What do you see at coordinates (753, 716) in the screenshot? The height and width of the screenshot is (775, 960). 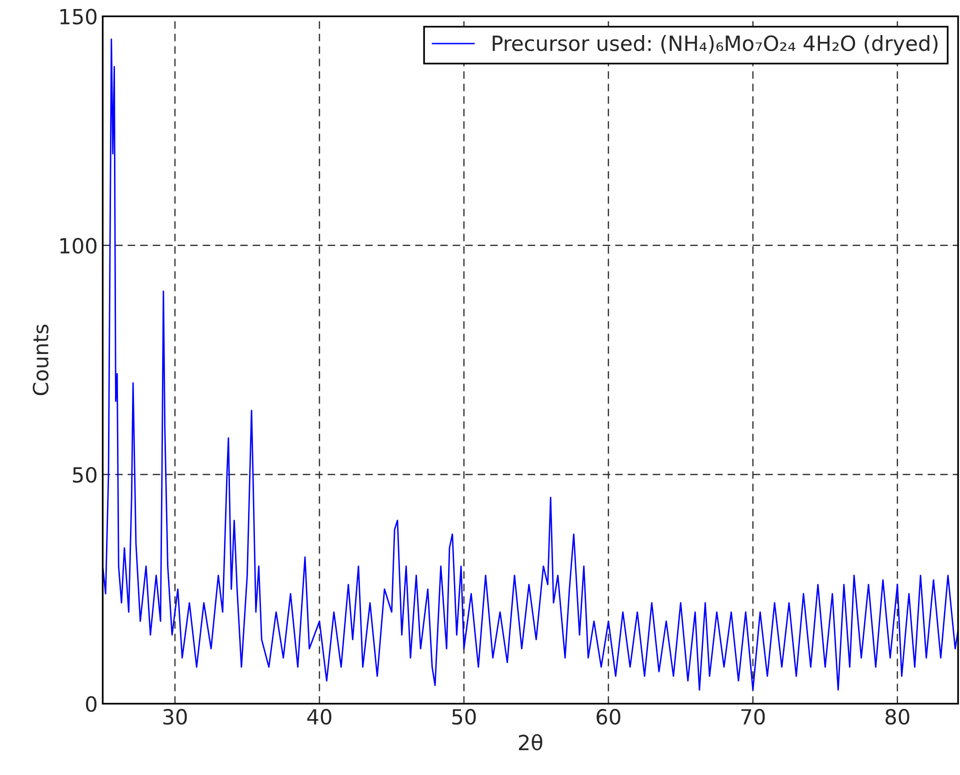 I see `x-tick-label: 70` at bounding box center [753, 716].